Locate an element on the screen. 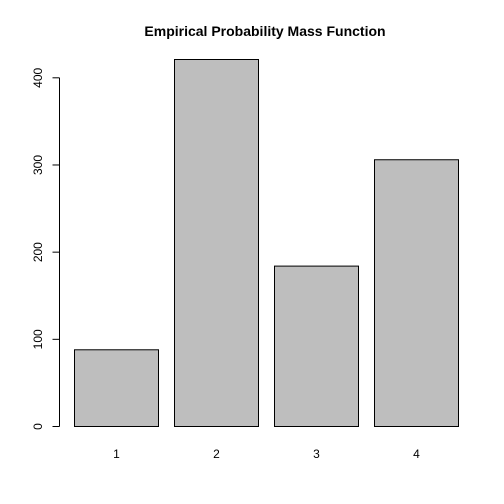 The width and height of the screenshot is (504, 504). x-tick-label: 2 is located at coordinates (216, 454).